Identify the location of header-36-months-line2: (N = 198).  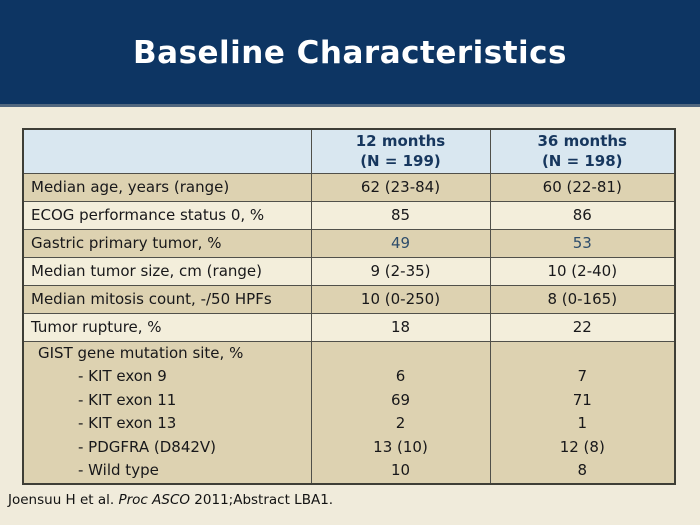
(582, 161).